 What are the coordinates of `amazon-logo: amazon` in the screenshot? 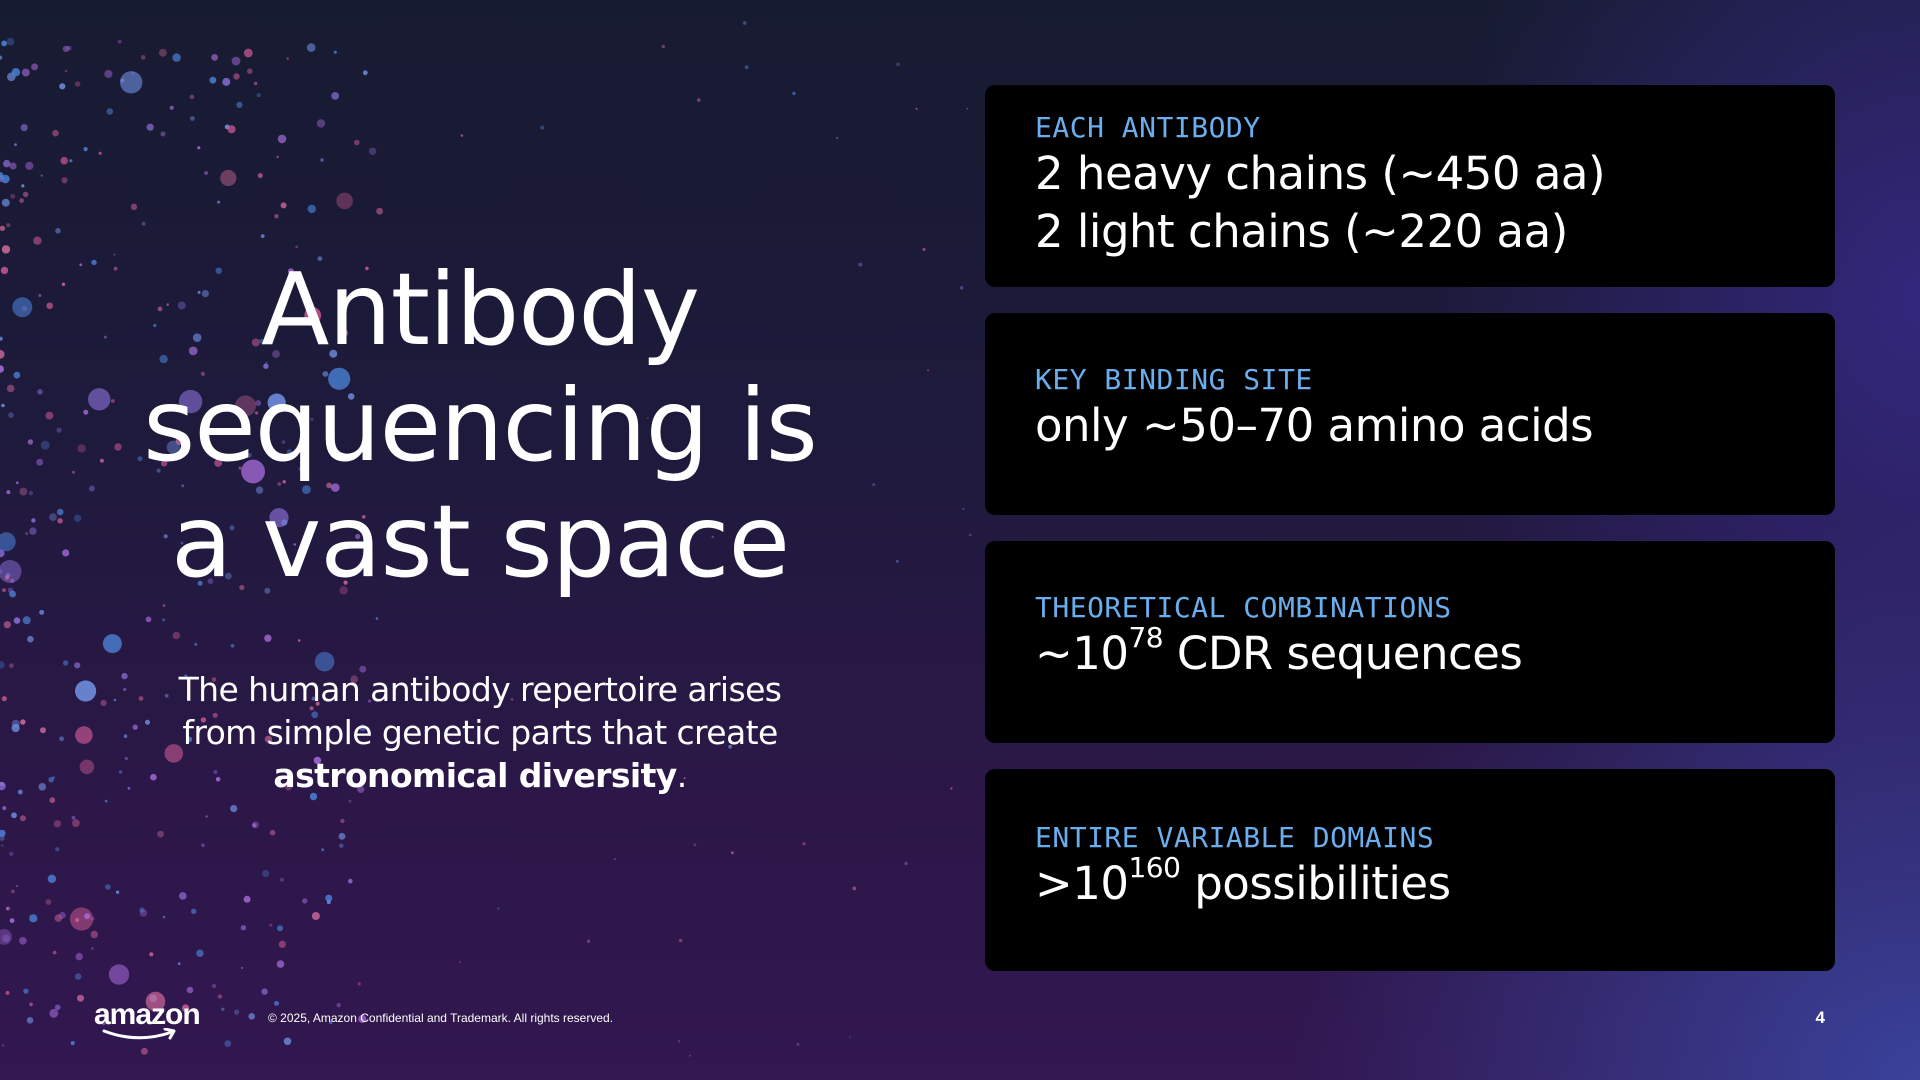 It's located at (149, 1021).